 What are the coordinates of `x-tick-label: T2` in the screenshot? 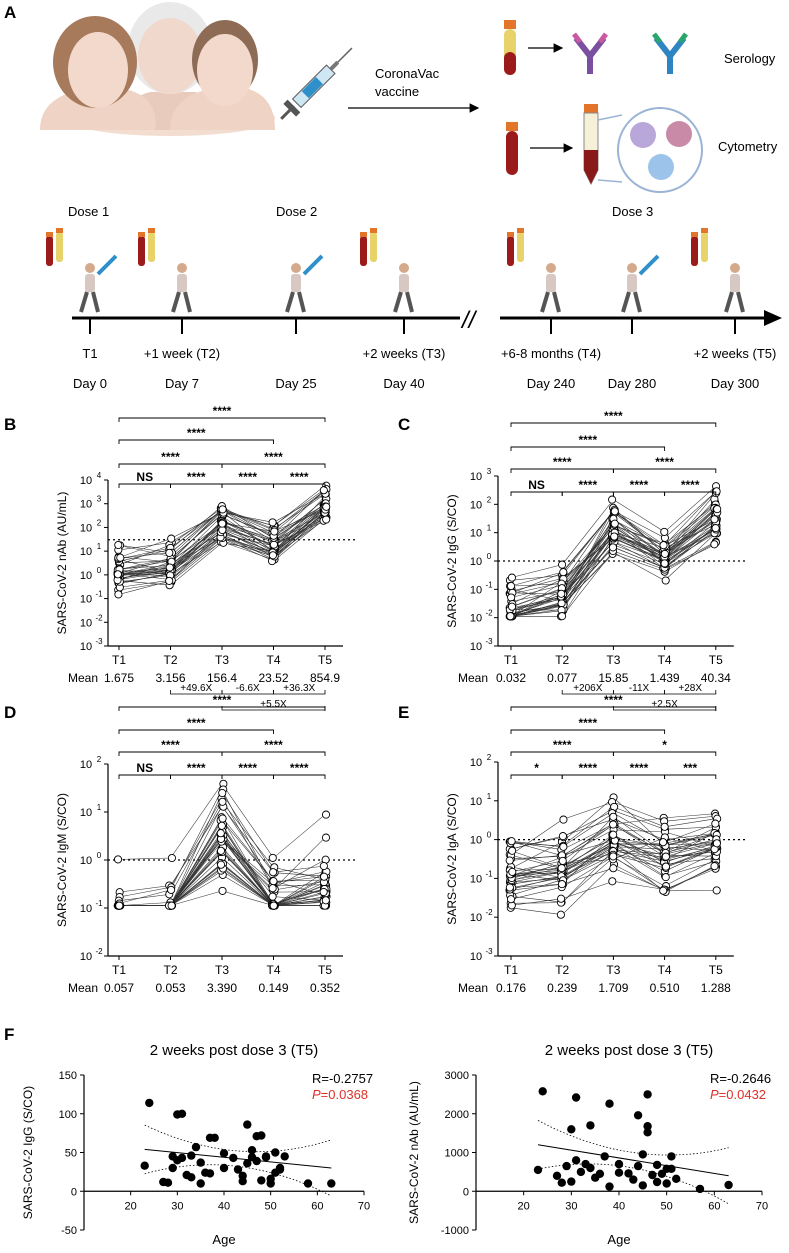 It's located at (562, 660).